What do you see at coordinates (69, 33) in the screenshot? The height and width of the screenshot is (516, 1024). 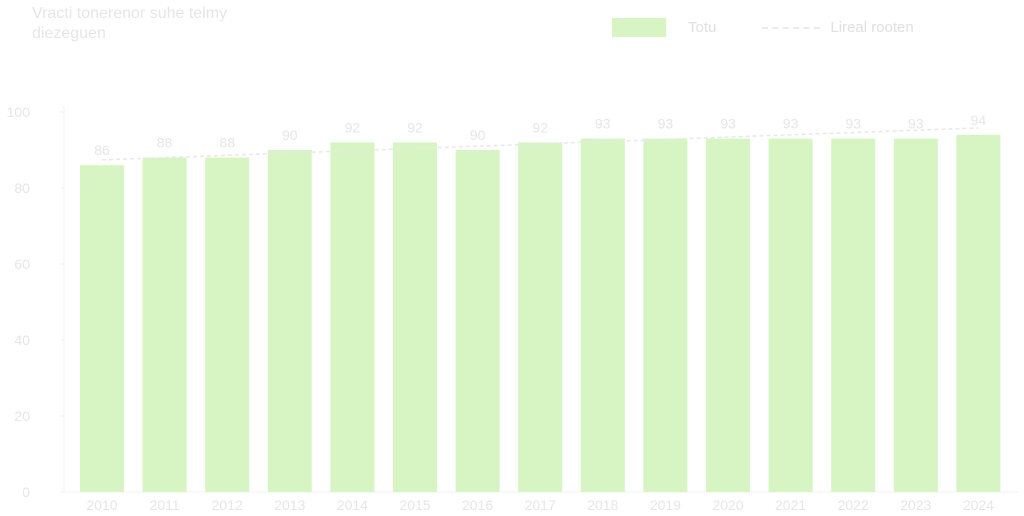 I see `chart-title-line-2: diezeguen` at bounding box center [69, 33].